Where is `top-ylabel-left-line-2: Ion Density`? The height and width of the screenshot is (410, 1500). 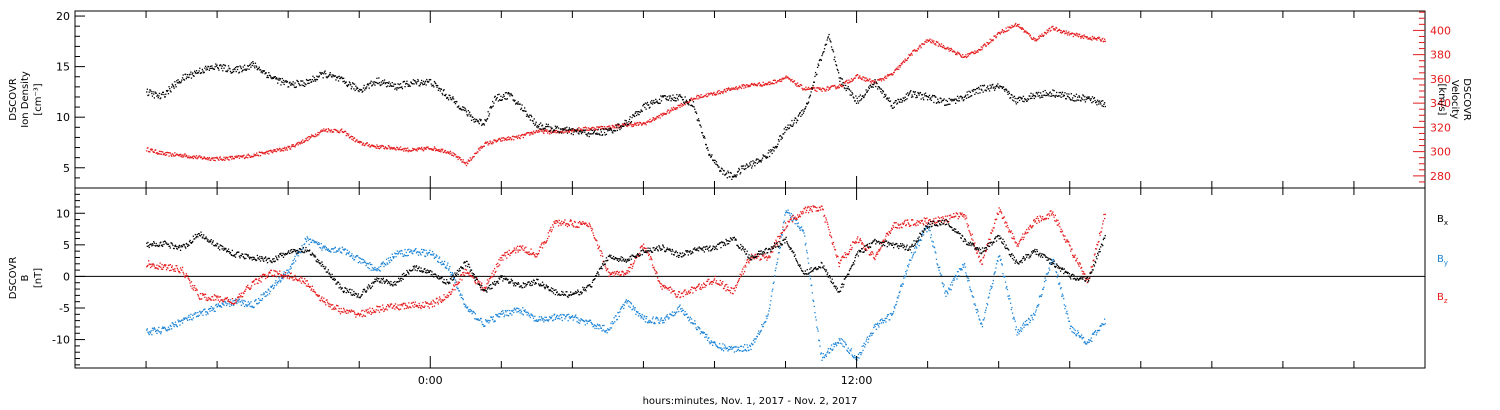
top-ylabel-left-line-2: Ion Density is located at coordinates (25, 99).